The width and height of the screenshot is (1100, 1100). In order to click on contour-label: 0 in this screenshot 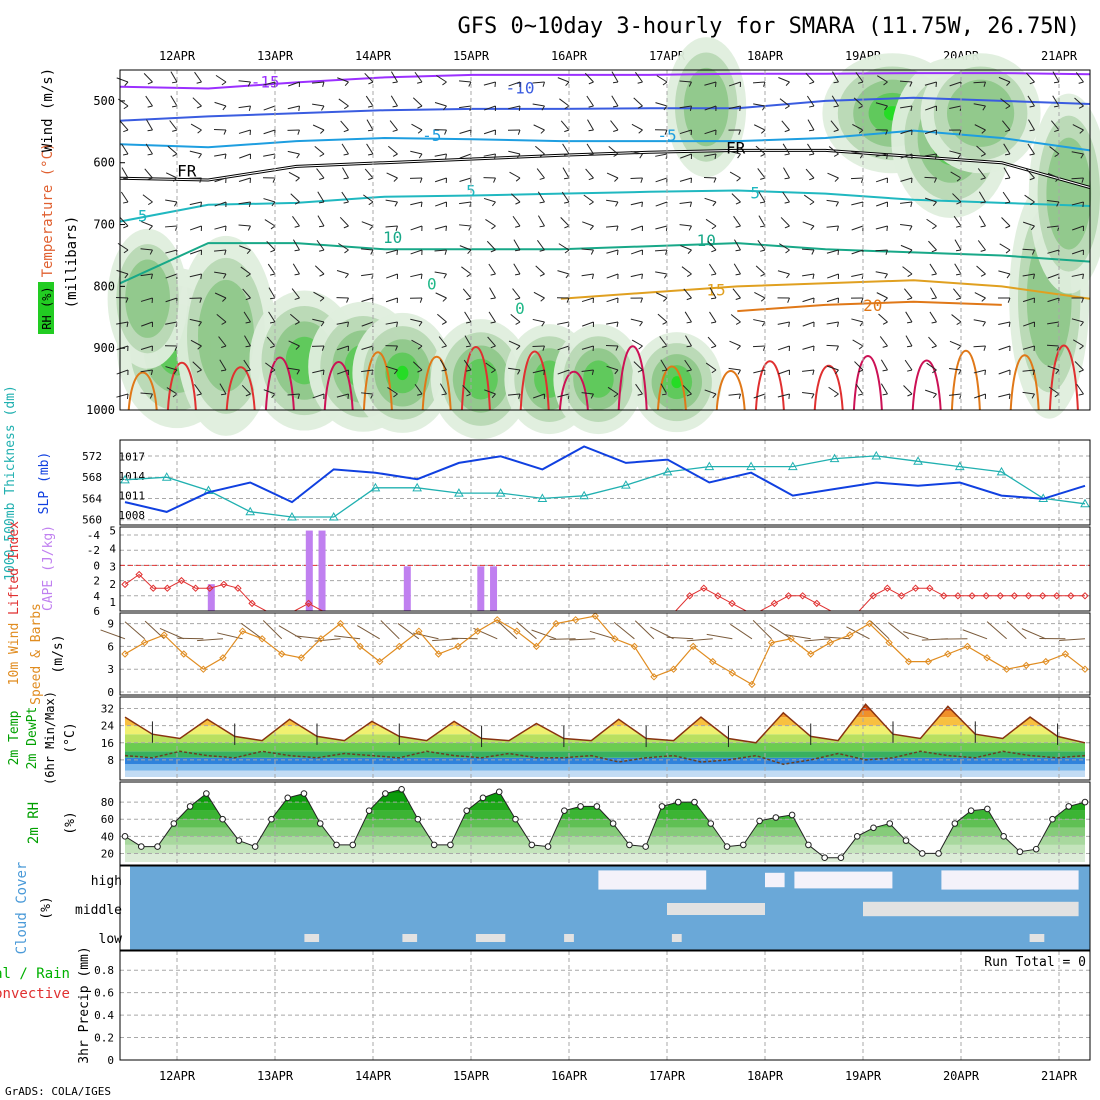, I will do `click(432, 283)`.